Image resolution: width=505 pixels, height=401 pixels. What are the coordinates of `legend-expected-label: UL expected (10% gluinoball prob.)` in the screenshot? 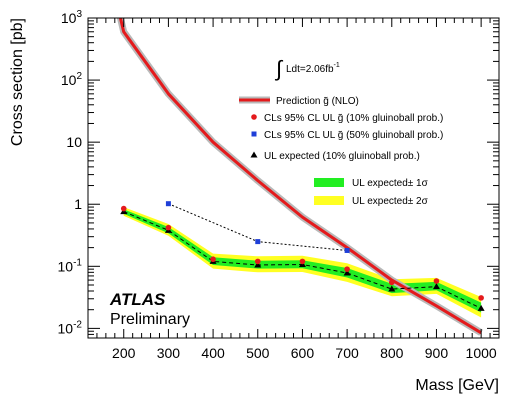 It's located at (342, 156).